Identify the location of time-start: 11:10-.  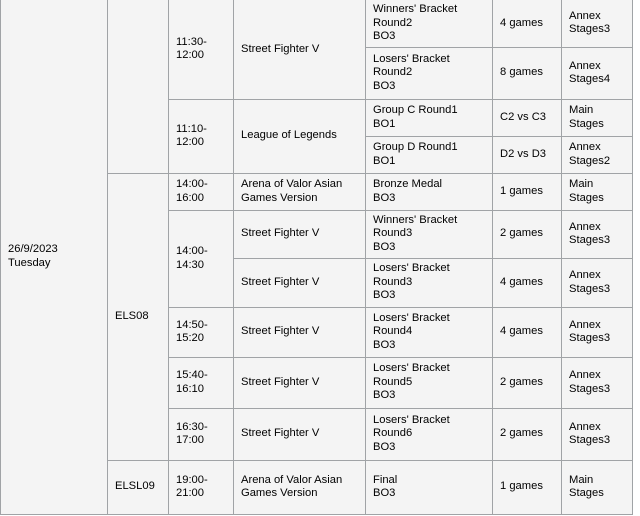
(191, 128).